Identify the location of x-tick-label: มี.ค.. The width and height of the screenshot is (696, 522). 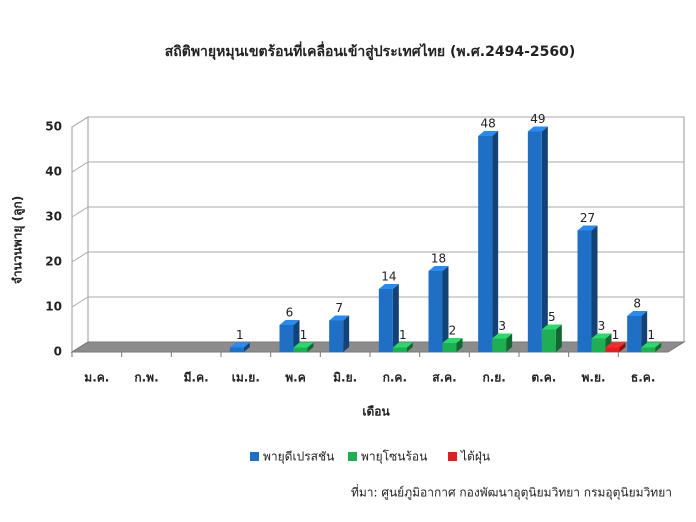
(196, 378).